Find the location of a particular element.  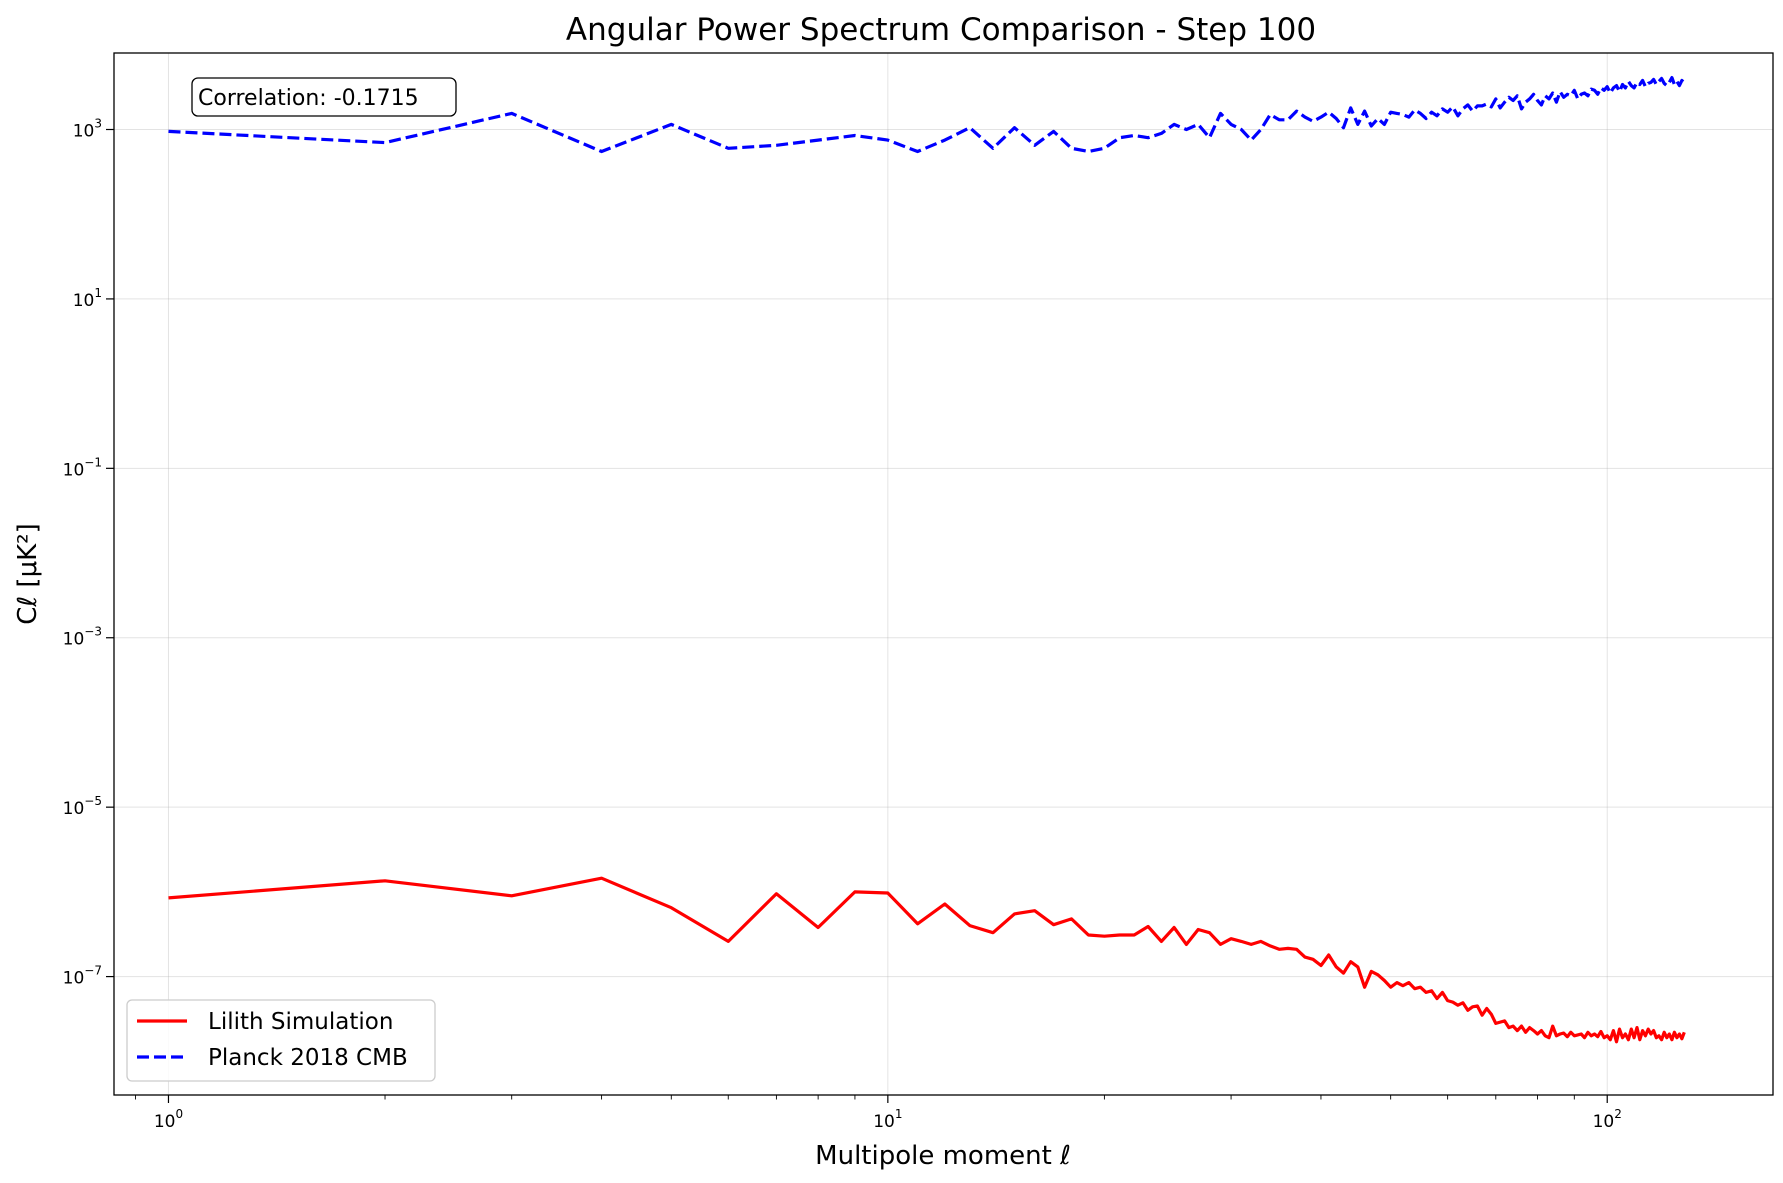

annotation-text: Correlation: -0.1715 is located at coordinates (308, 98).